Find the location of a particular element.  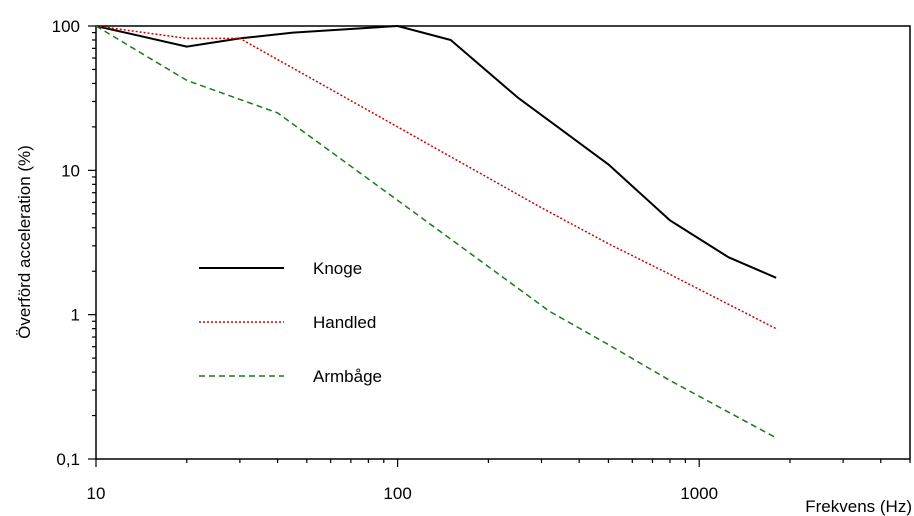

y-tick-label: 100 is located at coordinates (66, 26).